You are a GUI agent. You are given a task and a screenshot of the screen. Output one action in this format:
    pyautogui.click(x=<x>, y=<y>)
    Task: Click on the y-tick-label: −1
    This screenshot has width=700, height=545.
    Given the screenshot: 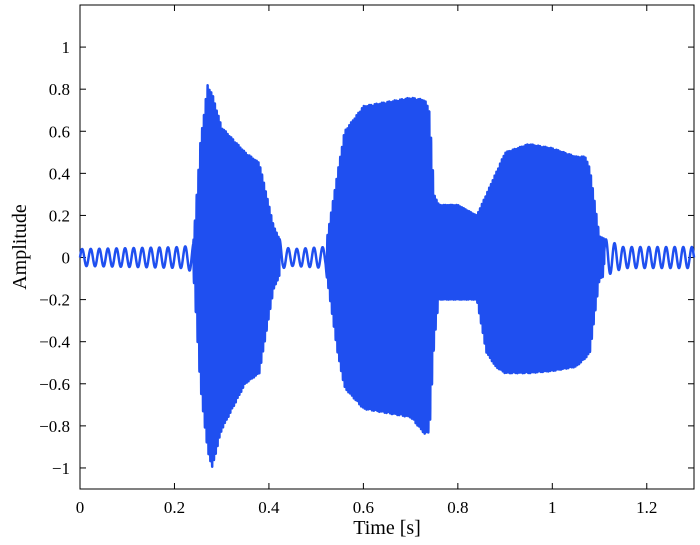 What is the action you would take?
    pyautogui.click(x=61, y=468)
    